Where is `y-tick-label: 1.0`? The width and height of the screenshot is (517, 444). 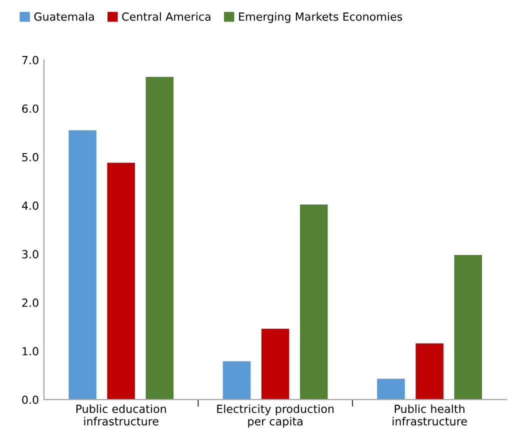 y-tick-label: 1.0 is located at coordinates (30, 351).